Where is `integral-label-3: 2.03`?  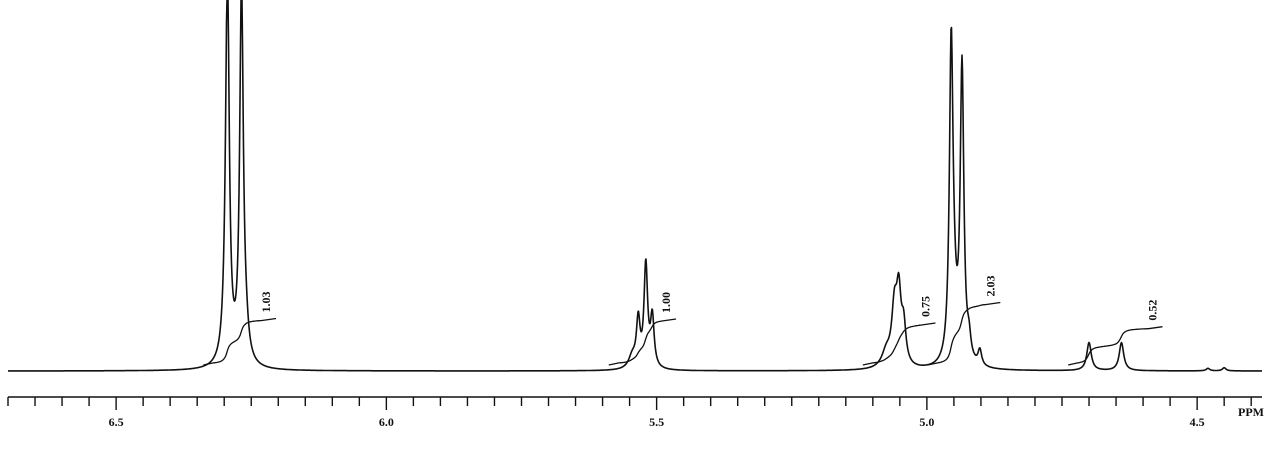 integral-label-3: 2.03 is located at coordinates (990, 286).